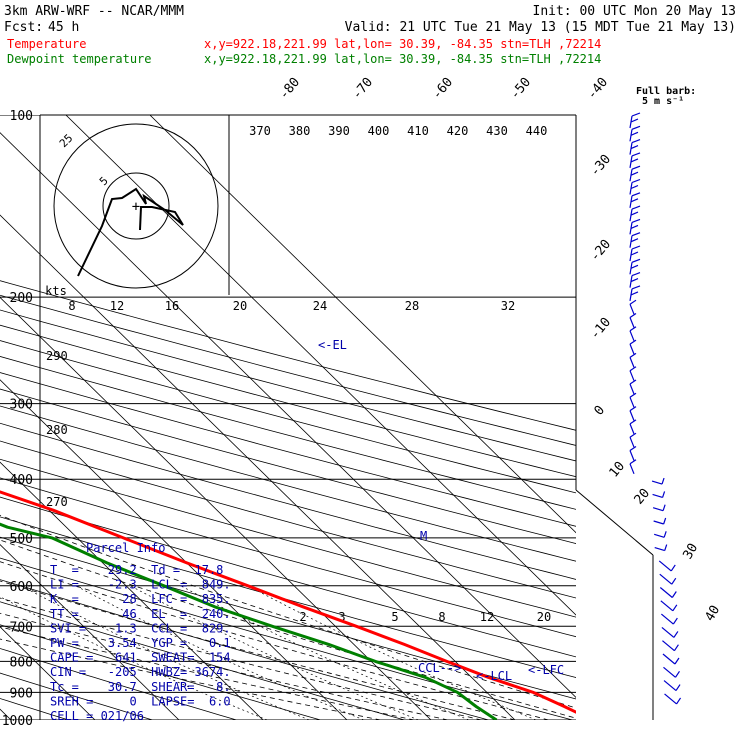  Describe the element at coordinates (601, 166) in the screenshot. I see `isotherm-label--30: -30` at that location.